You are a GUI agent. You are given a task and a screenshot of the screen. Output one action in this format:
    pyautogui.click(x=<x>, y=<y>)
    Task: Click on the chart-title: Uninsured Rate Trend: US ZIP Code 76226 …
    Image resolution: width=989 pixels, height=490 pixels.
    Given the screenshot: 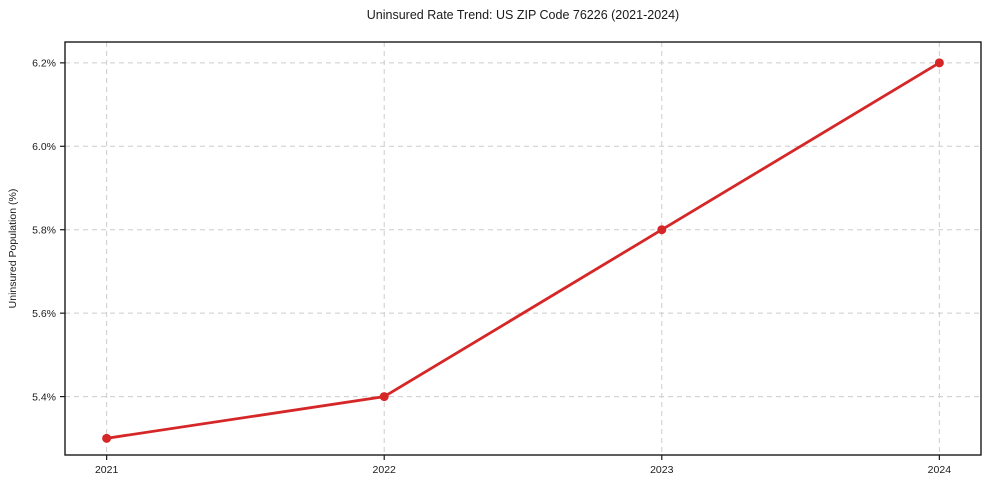 What is the action you would take?
    pyautogui.click(x=523, y=15)
    